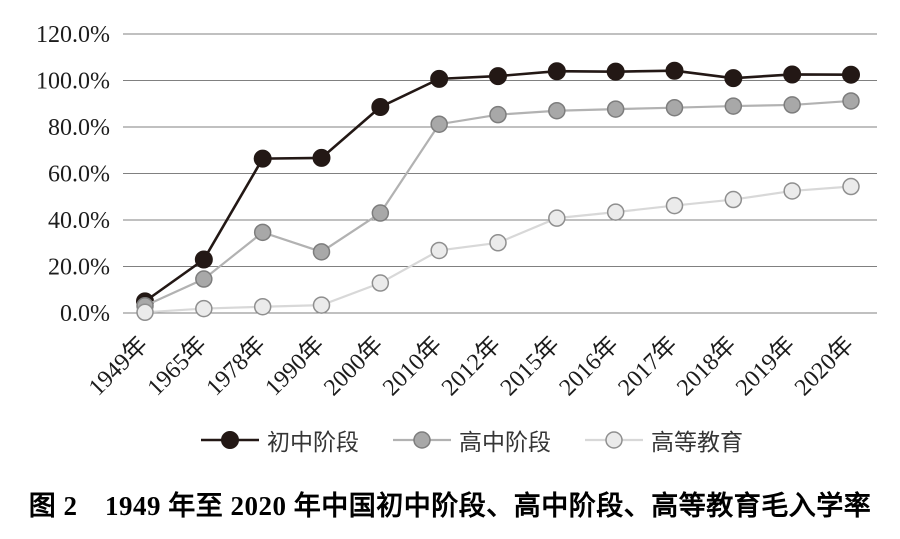  Describe the element at coordinates (707, 366) in the screenshot. I see `x-axis-tick-label: 2018年` at that location.